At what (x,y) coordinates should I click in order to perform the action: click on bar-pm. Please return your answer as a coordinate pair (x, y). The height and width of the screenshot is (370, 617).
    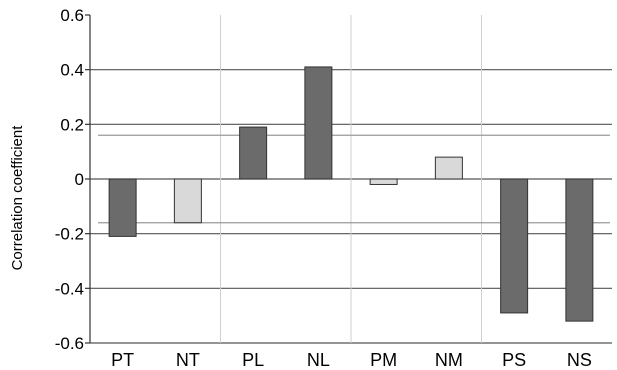
    Looking at the image, I should click on (383, 181).